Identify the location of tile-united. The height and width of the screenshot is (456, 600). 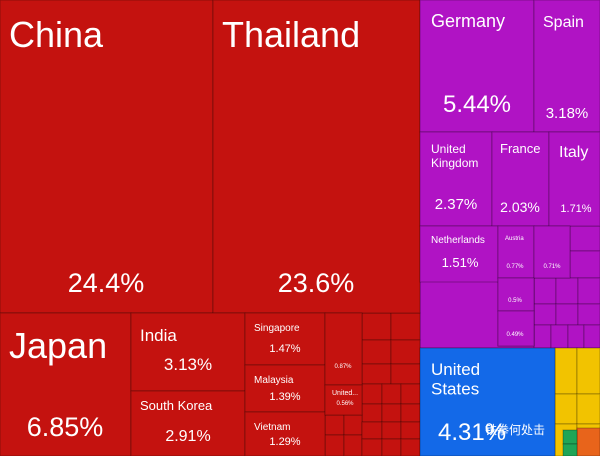
(343, 400).